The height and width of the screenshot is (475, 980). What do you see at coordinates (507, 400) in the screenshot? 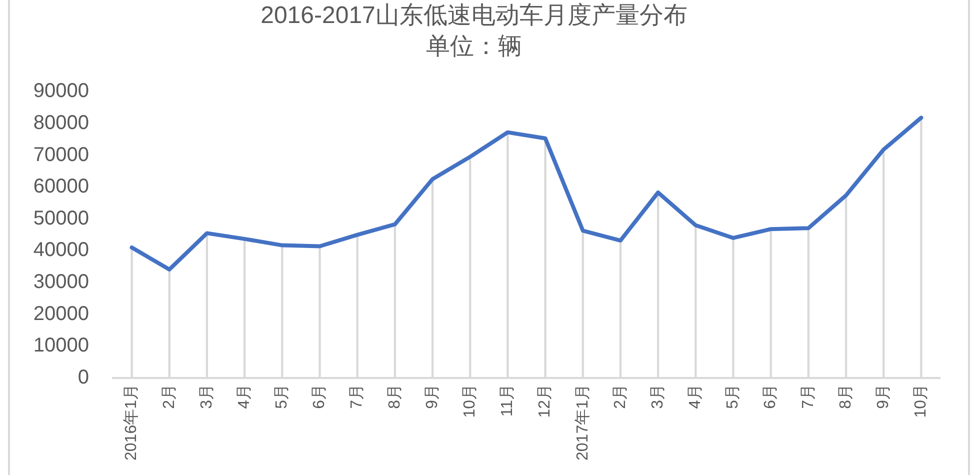
I see `x-tick-label: 11月` at bounding box center [507, 400].